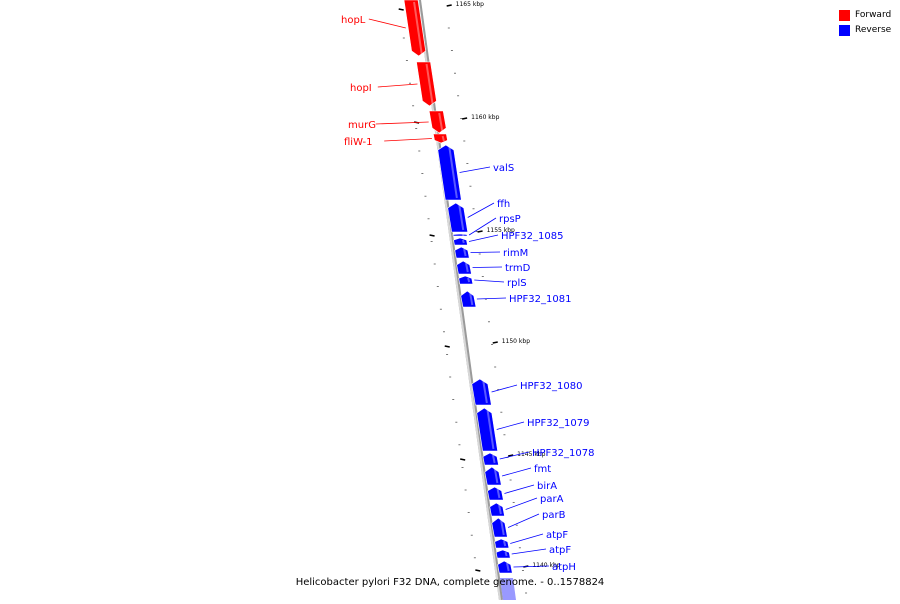 This screenshot has height=604, width=900. I want to click on gene-label: trmD, so click(518, 268).